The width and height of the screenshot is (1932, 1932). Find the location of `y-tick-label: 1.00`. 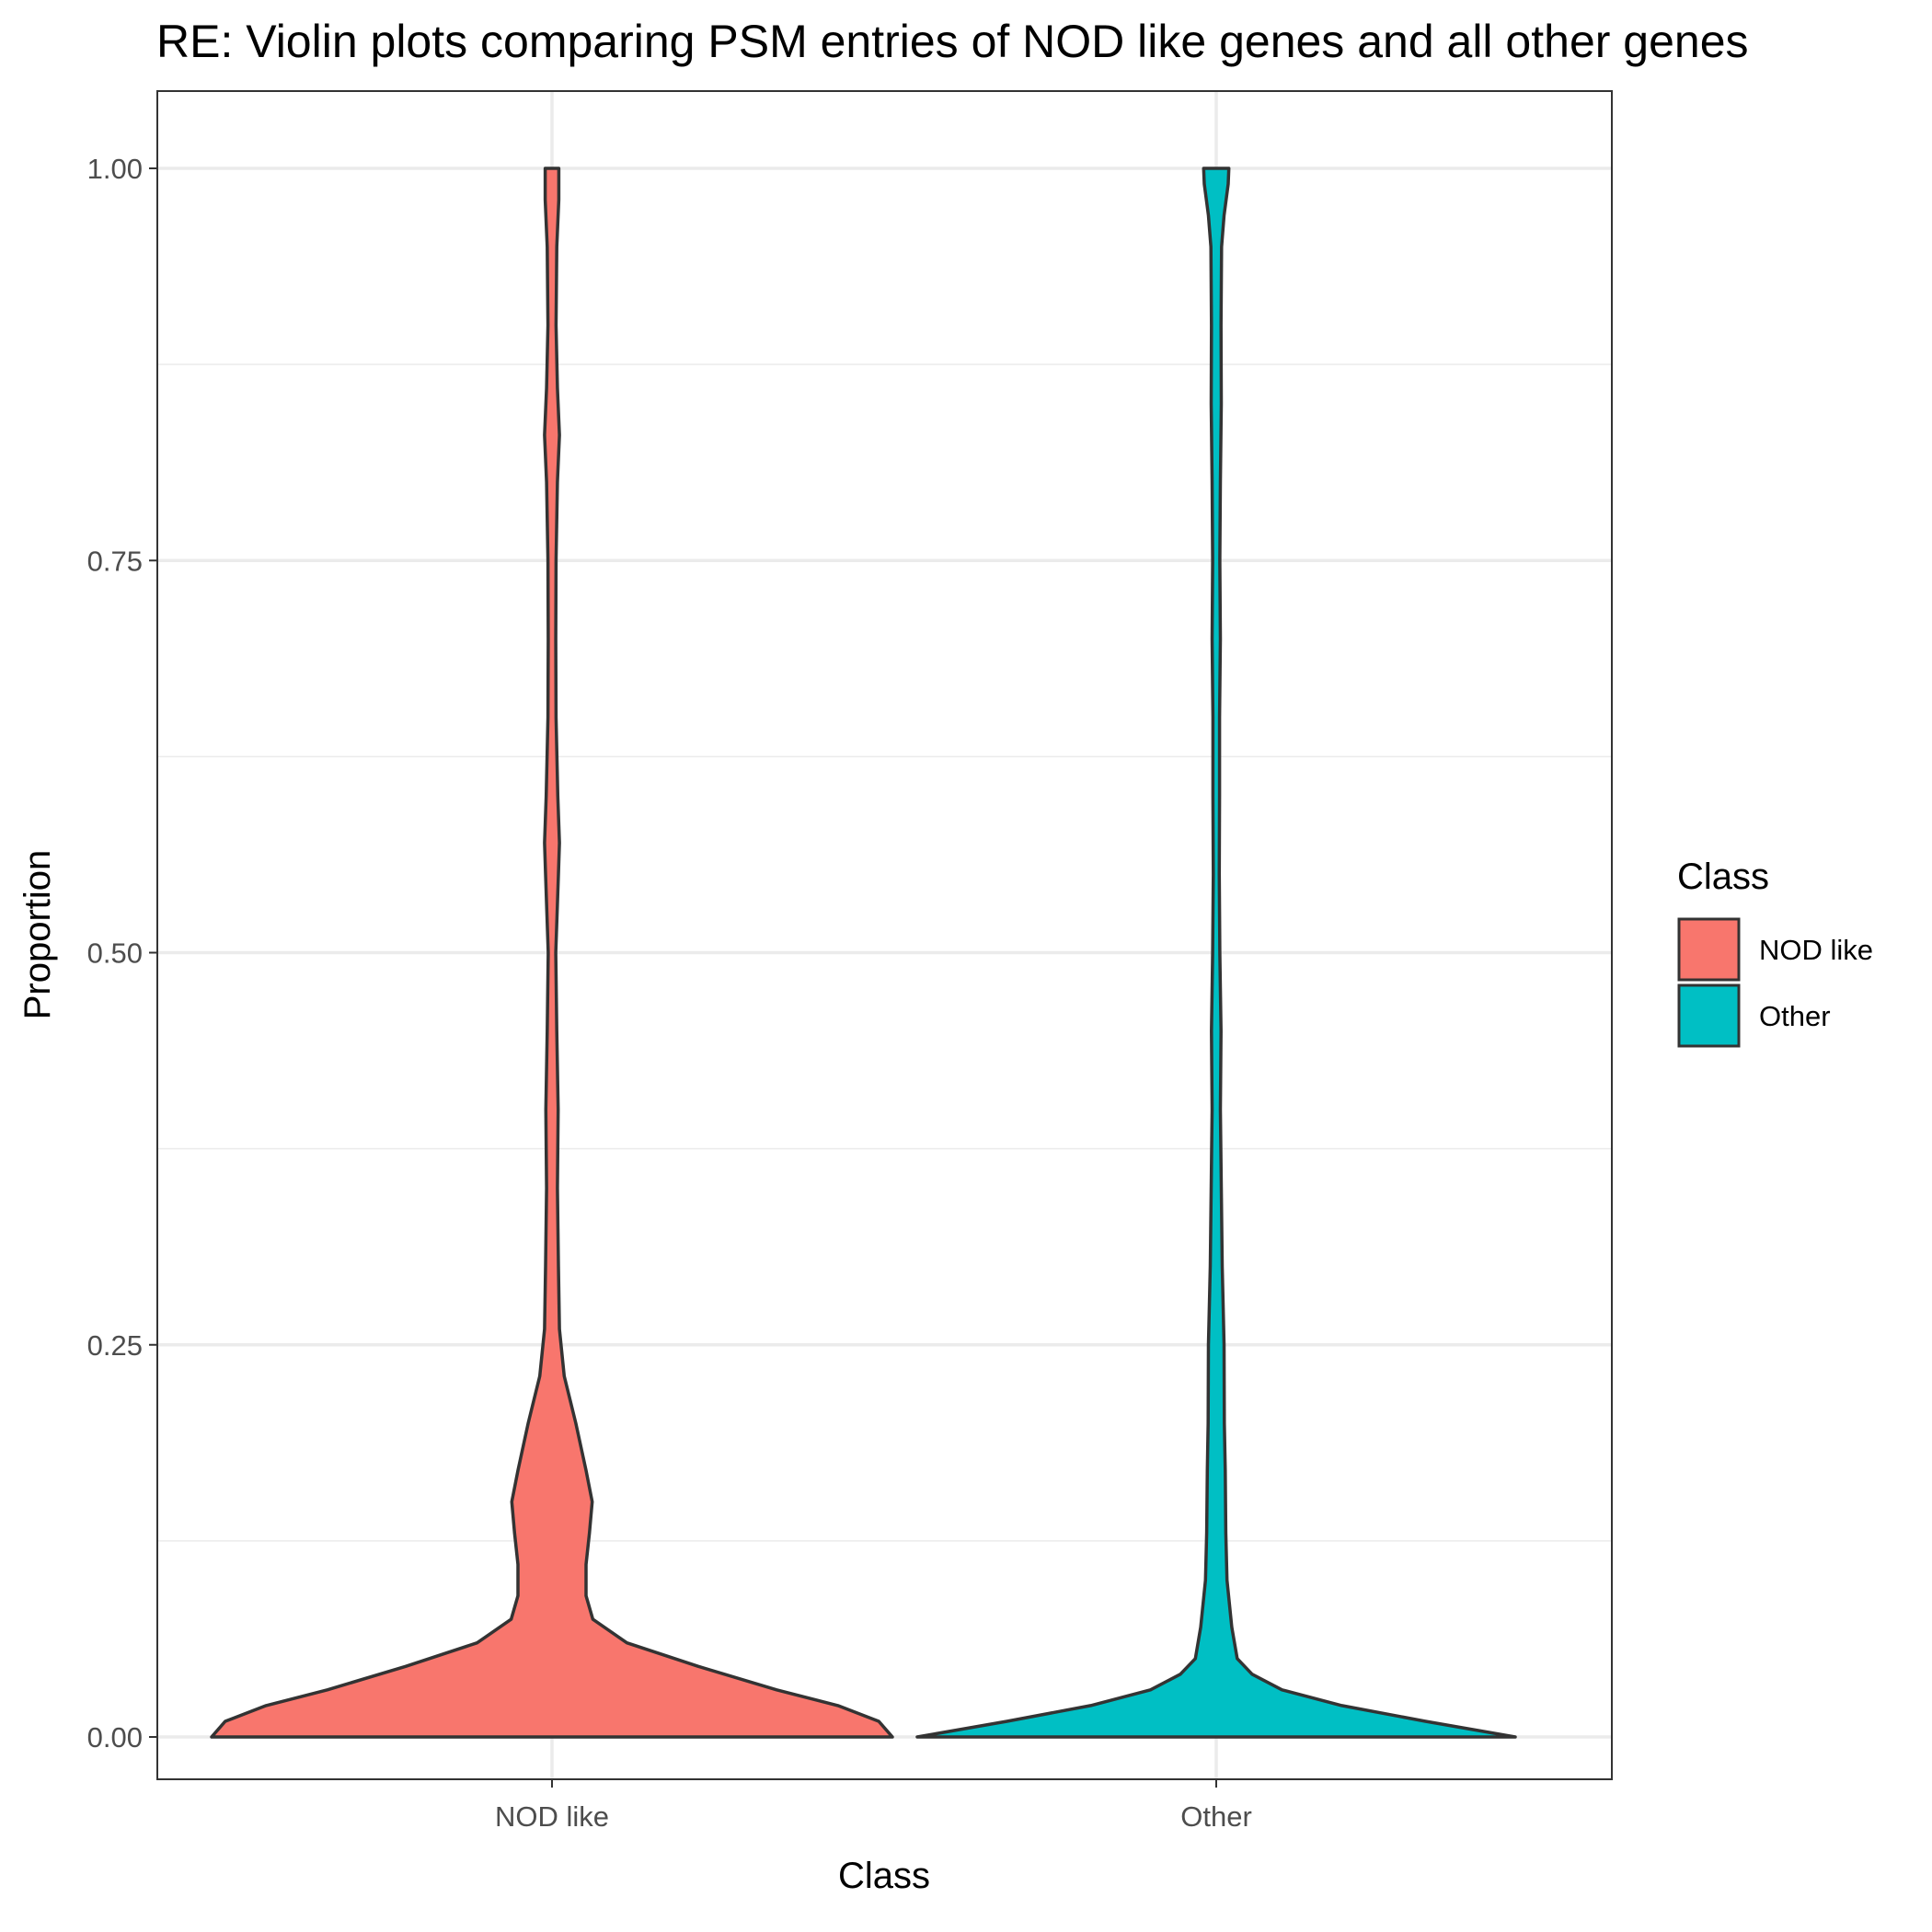

y-tick-label: 1.00 is located at coordinates (115, 169).